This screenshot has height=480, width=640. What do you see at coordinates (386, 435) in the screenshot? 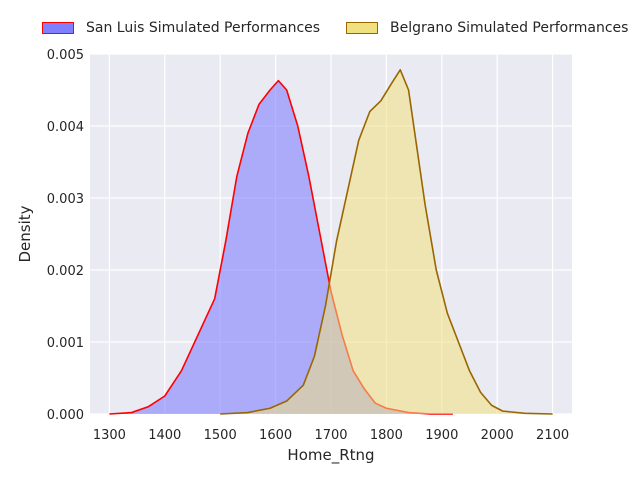
I see `x-tick-label: 1800` at bounding box center [386, 435].